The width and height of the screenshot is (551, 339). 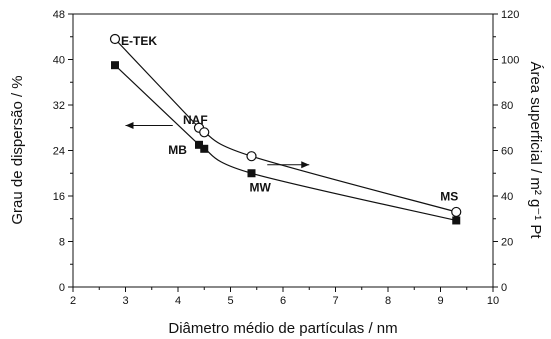 I want to click on y-tick-label: 24, so click(x=59, y=152).